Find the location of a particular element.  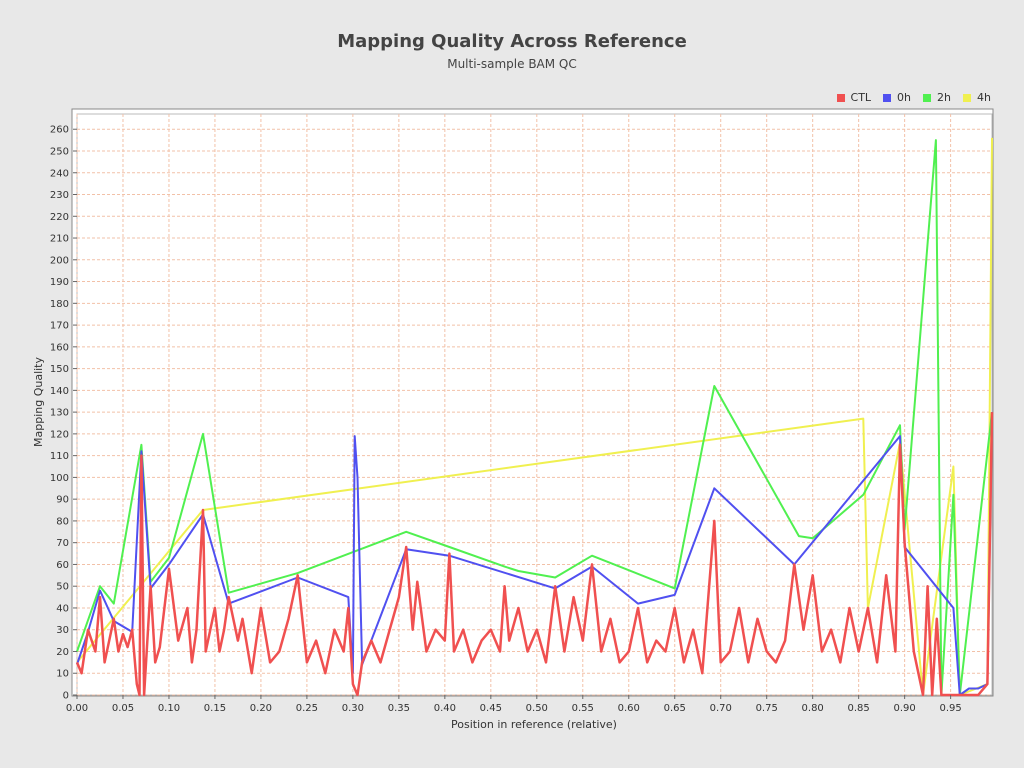

y-tick-label: 240 is located at coordinates (59, 173).